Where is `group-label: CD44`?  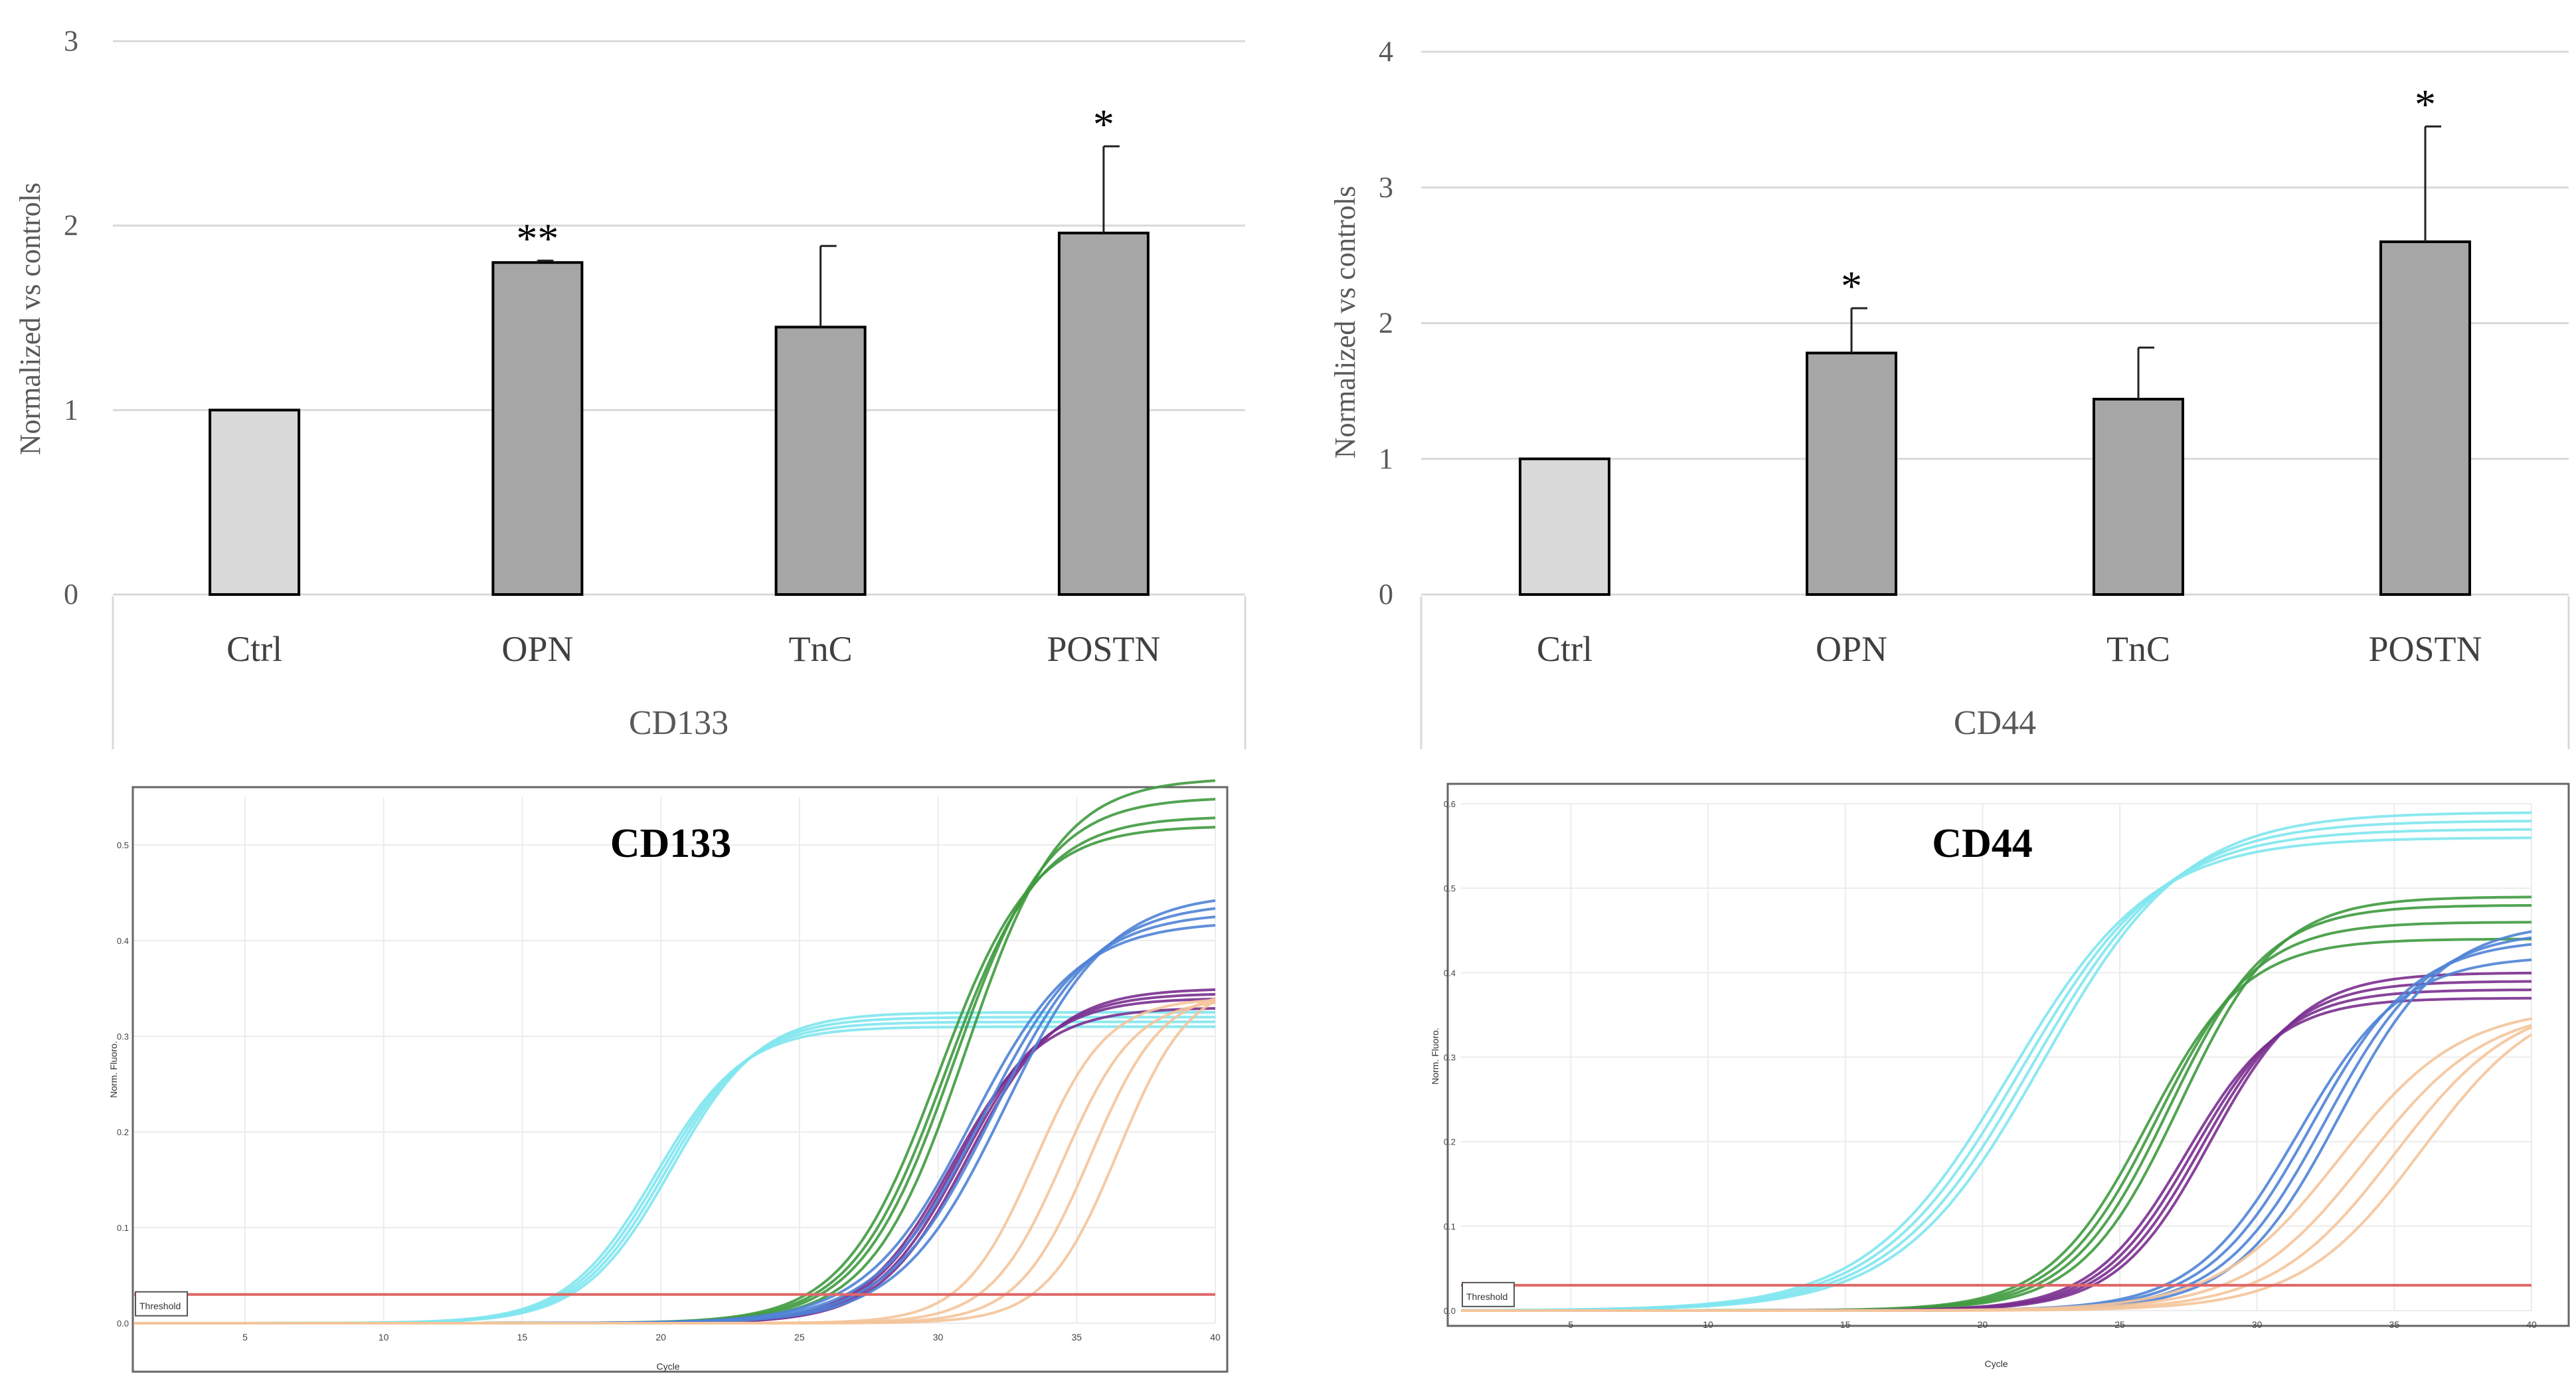
group-label: CD44 is located at coordinates (1995, 723).